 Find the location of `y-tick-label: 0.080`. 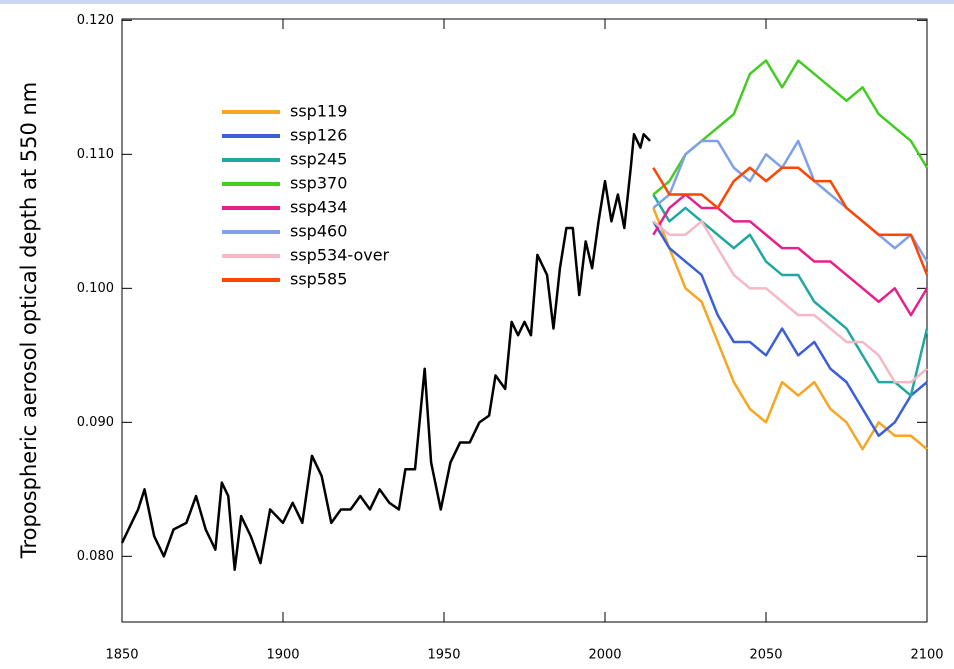

y-tick-label: 0.080 is located at coordinates (95, 556).